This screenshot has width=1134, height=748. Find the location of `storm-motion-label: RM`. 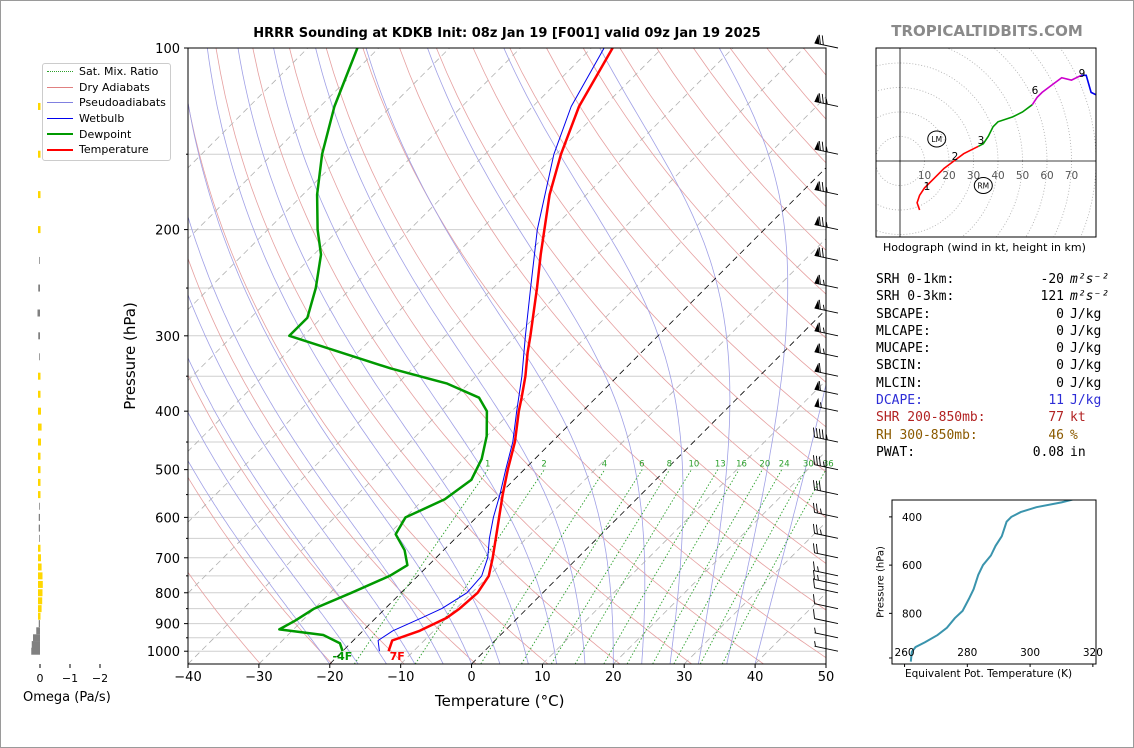

storm-motion-label: RM is located at coordinates (983, 186).